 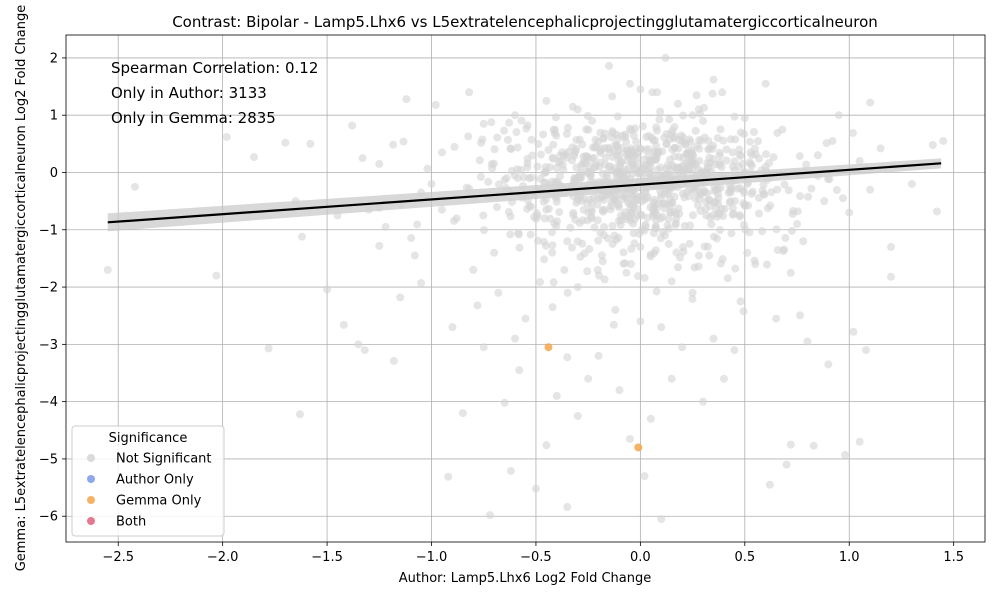 I want to click on y-tick-label: −3, so click(x=48, y=345).